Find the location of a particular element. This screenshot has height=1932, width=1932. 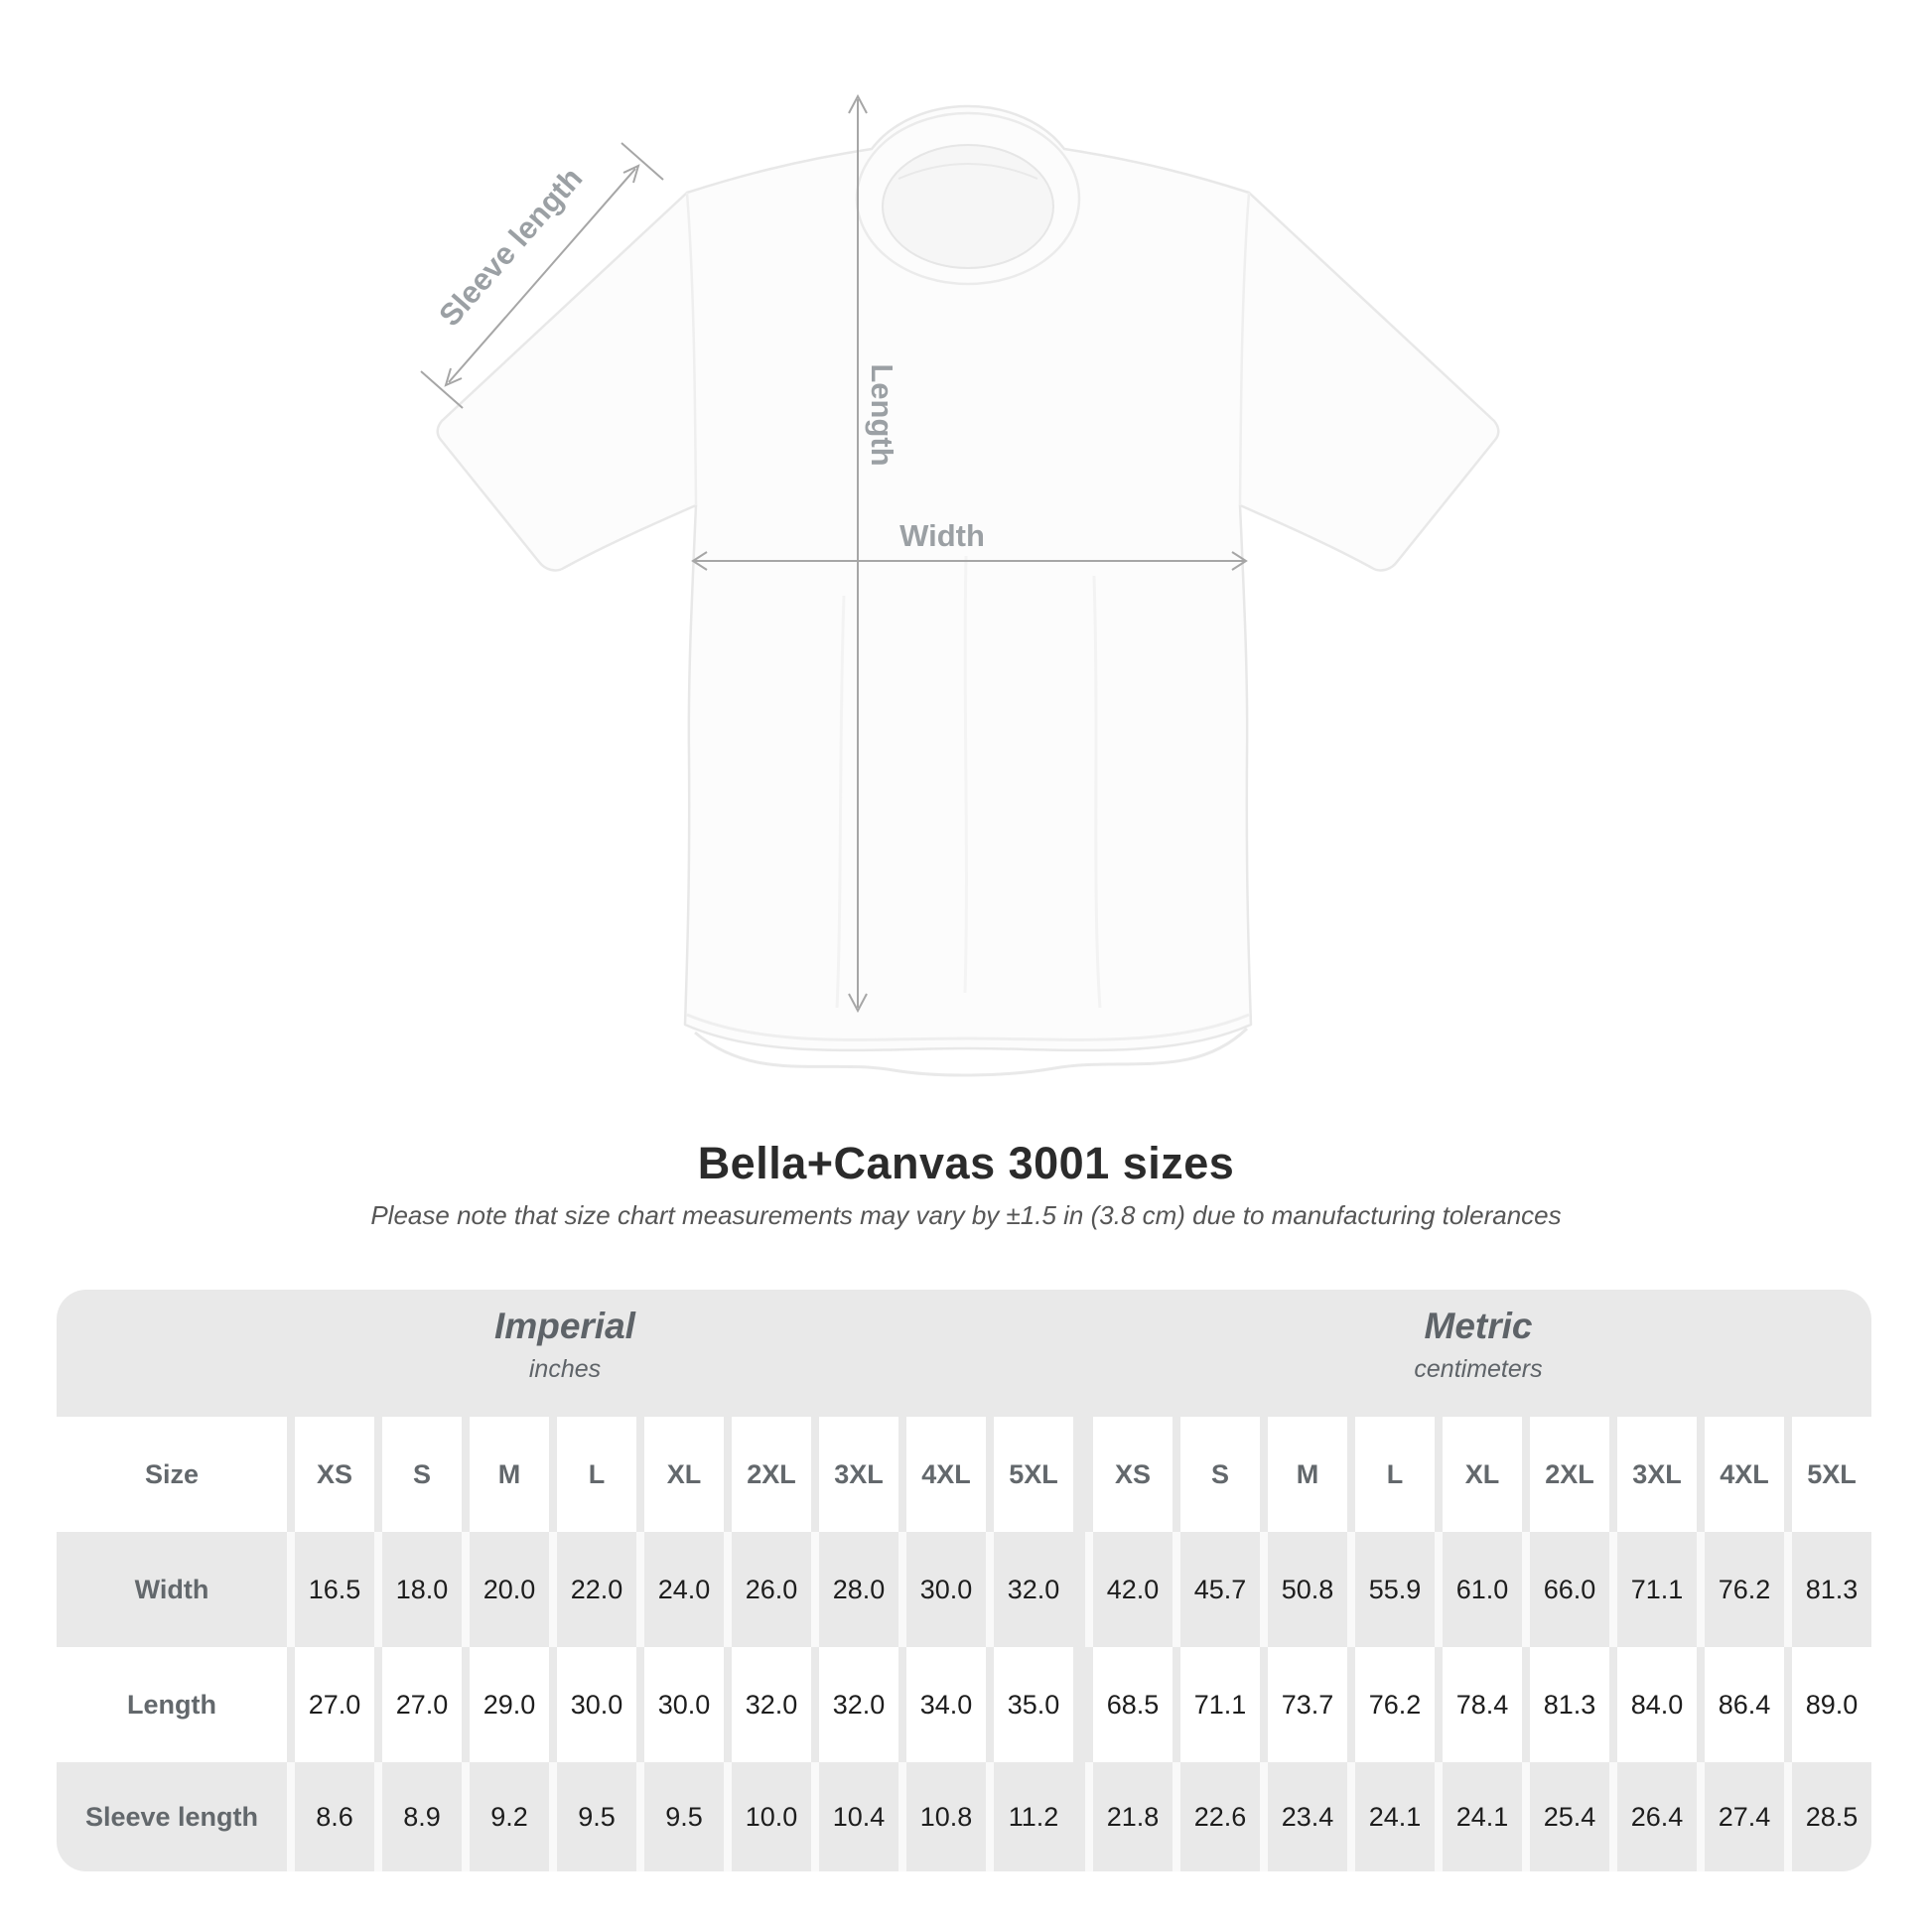

length-label: Length is located at coordinates (882, 415).